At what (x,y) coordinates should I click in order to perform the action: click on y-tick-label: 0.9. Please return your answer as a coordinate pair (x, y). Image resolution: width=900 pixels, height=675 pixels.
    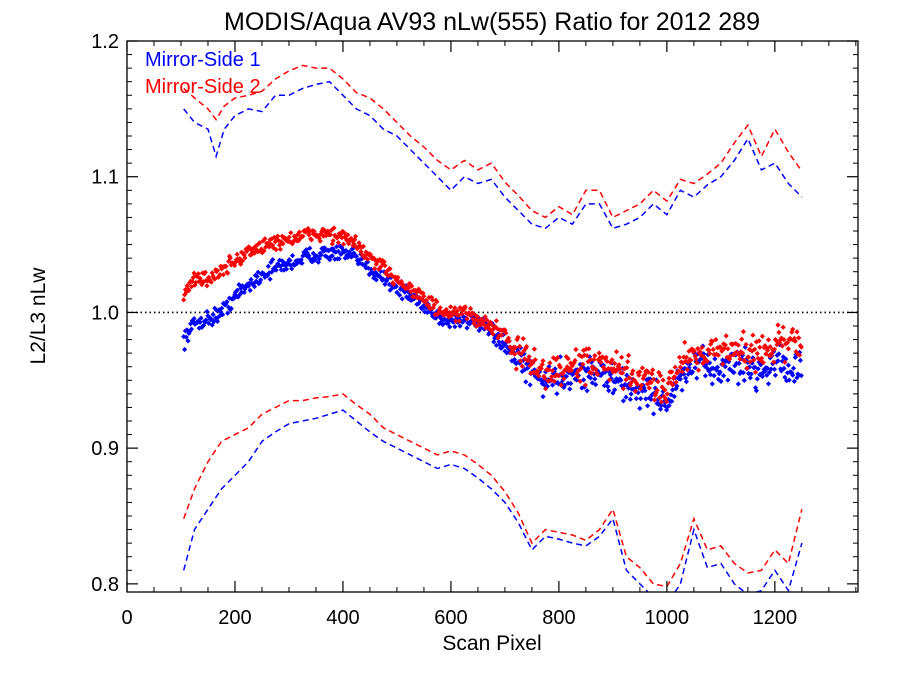
    Looking at the image, I should click on (105, 449).